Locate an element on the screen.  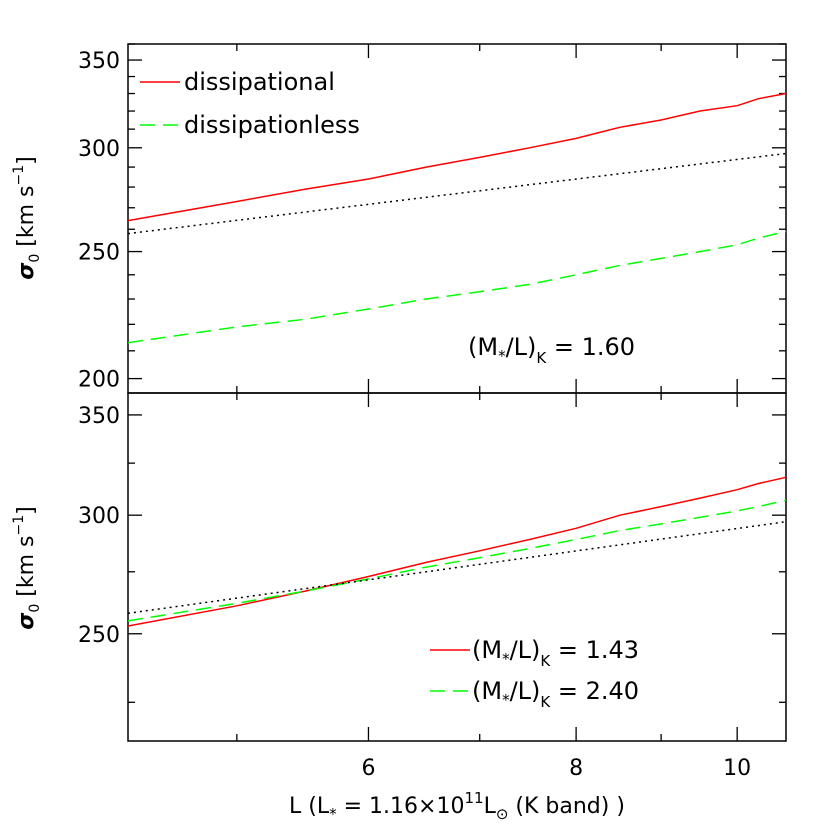
bottom-panel-ylabel-text: σ0 [km s−1] is located at coordinates (27, 568).